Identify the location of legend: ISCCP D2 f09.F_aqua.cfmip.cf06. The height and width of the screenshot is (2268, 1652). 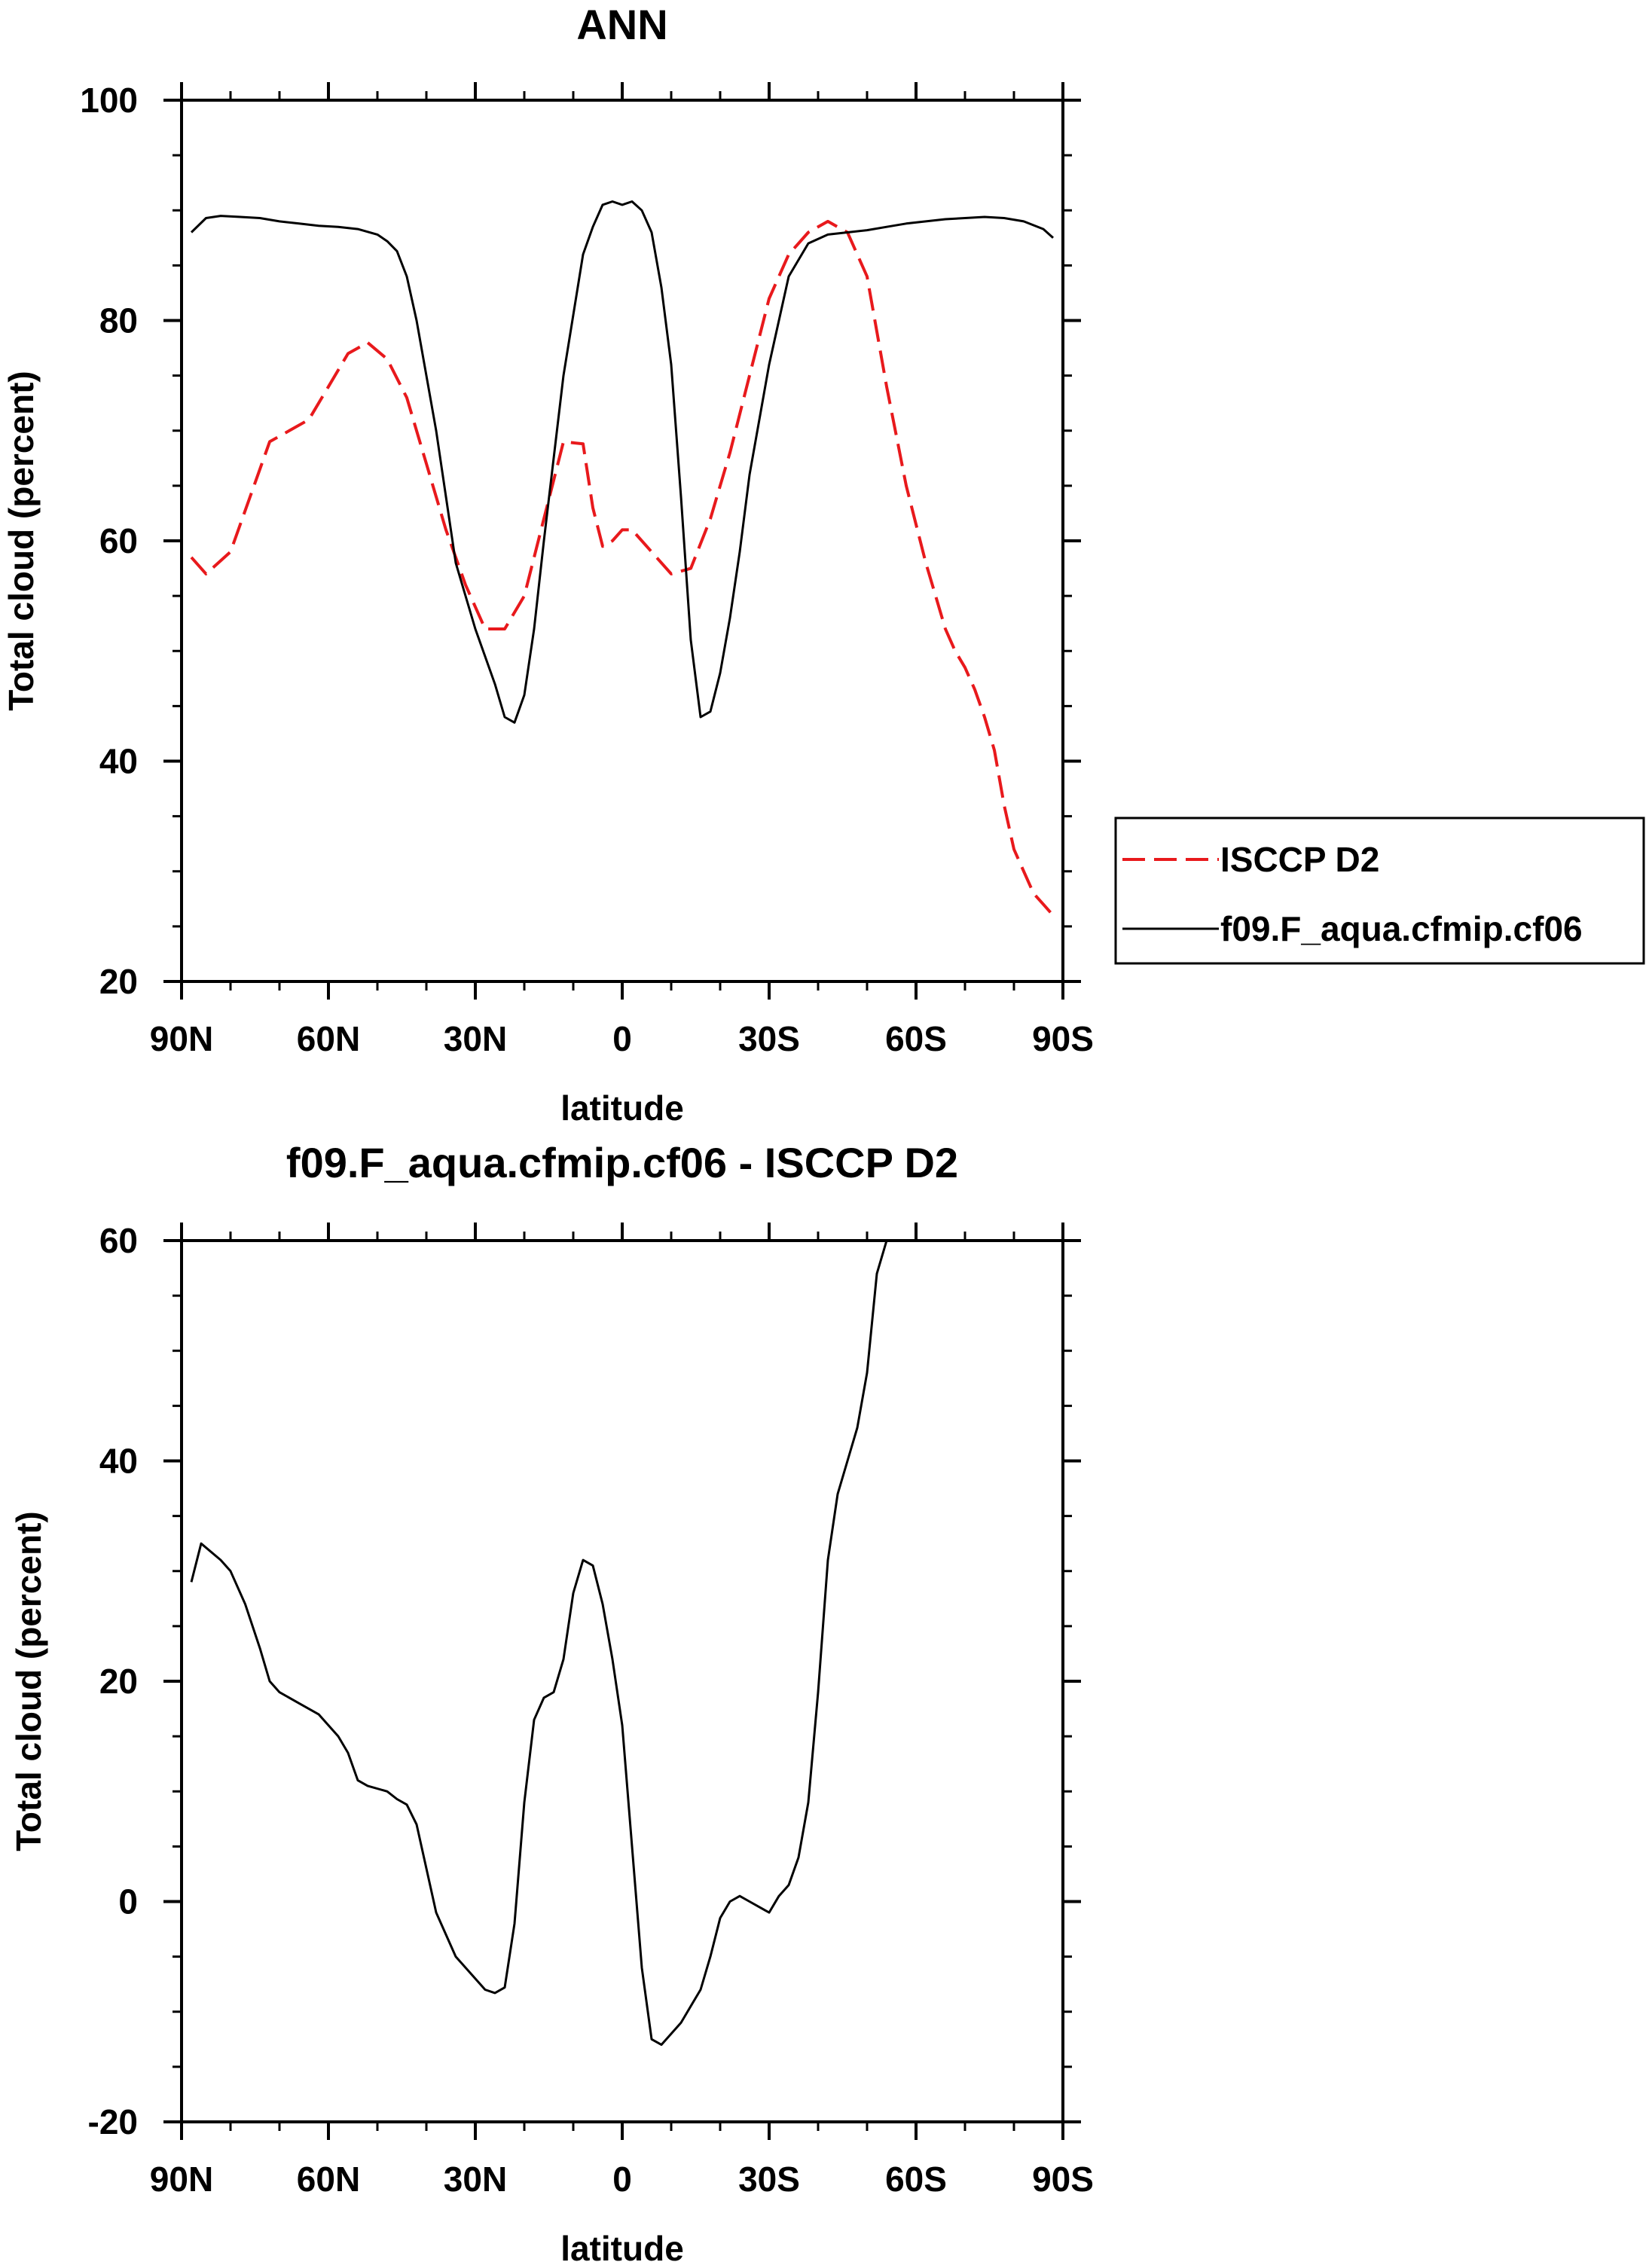
(1379, 891).